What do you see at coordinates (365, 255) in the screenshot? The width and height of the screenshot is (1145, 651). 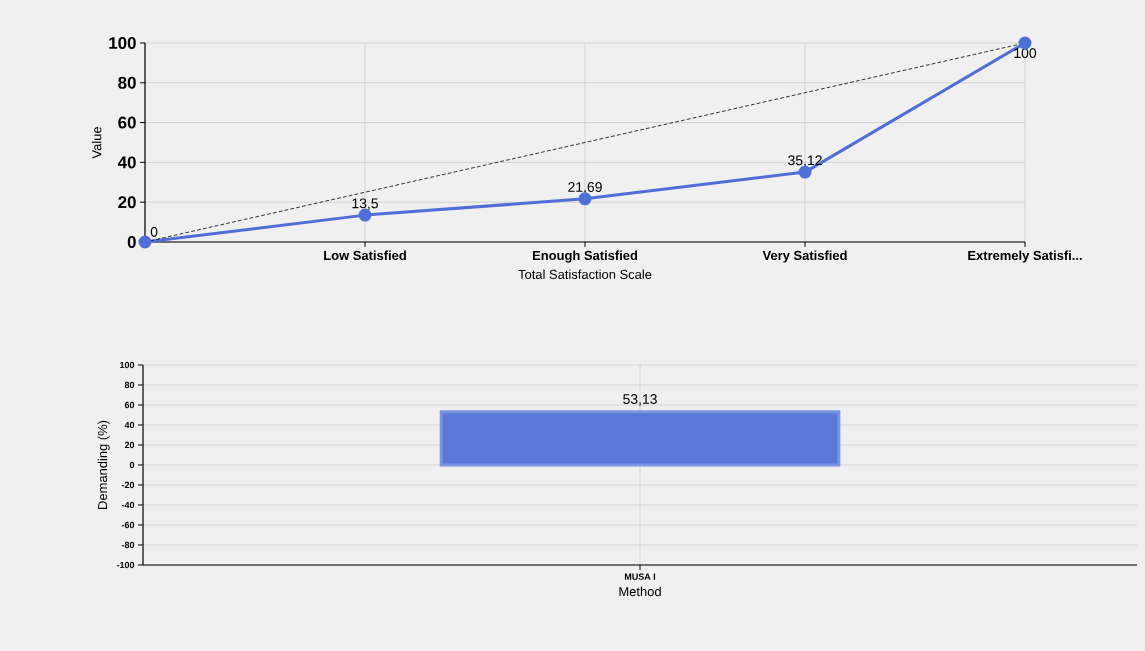 I see `x-tick-label: Low Satisfied` at bounding box center [365, 255].